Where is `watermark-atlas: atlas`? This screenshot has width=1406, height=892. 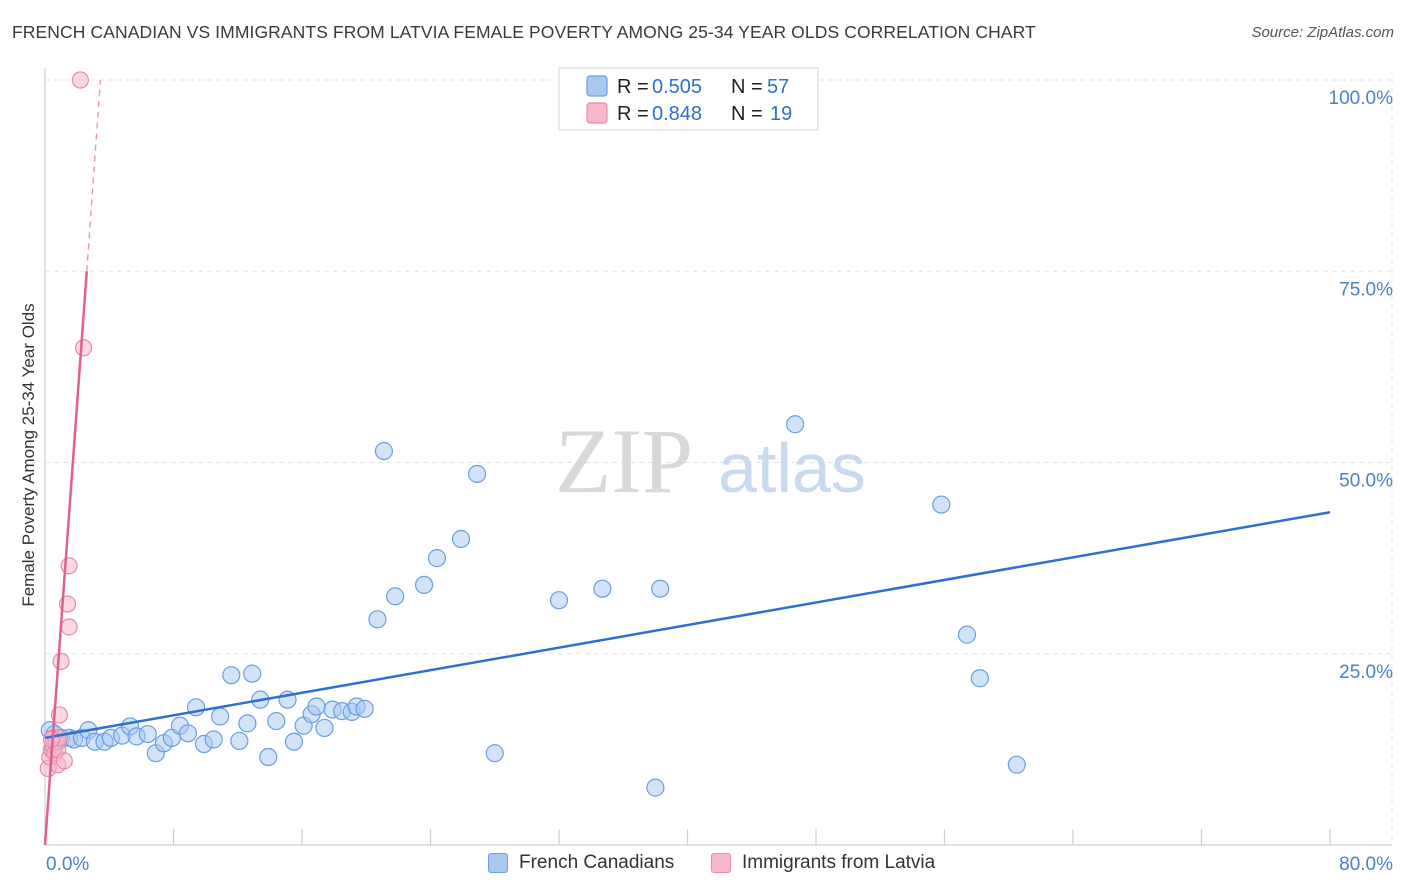
watermark-atlas: atlas is located at coordinates (792, 468).